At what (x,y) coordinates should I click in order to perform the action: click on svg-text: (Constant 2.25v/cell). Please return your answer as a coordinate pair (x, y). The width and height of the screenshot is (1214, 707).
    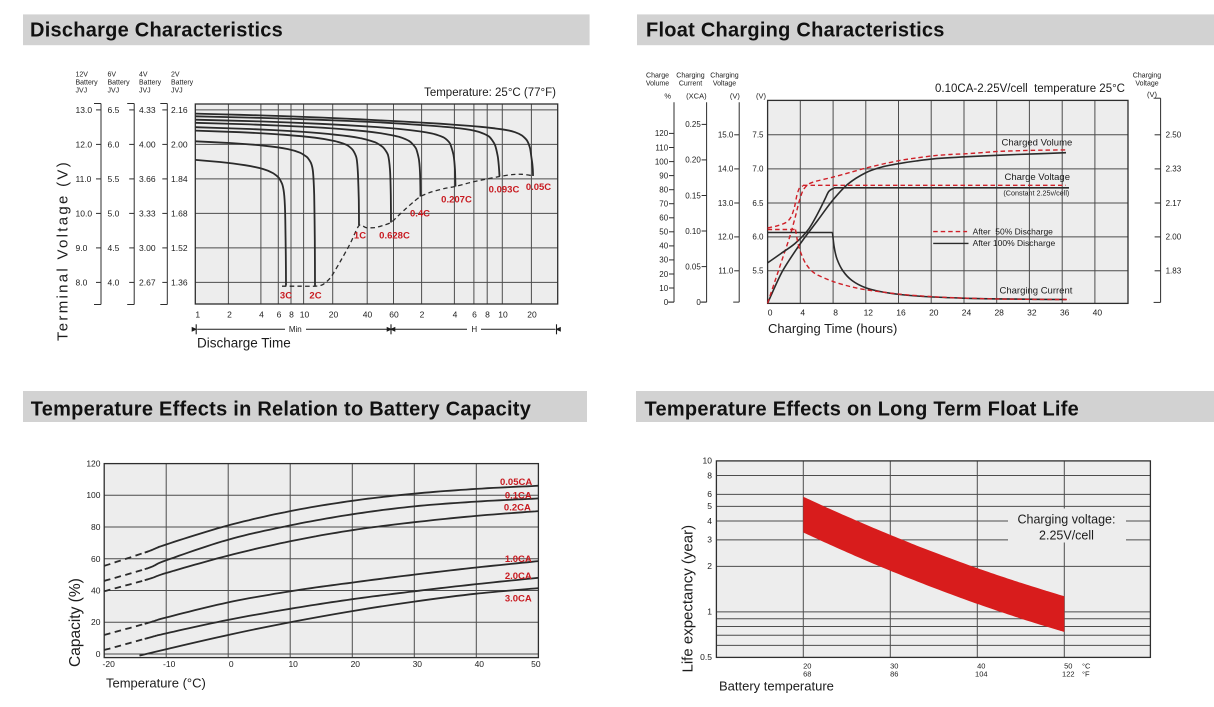
    Looking at the image, I should click on (1036, 193).